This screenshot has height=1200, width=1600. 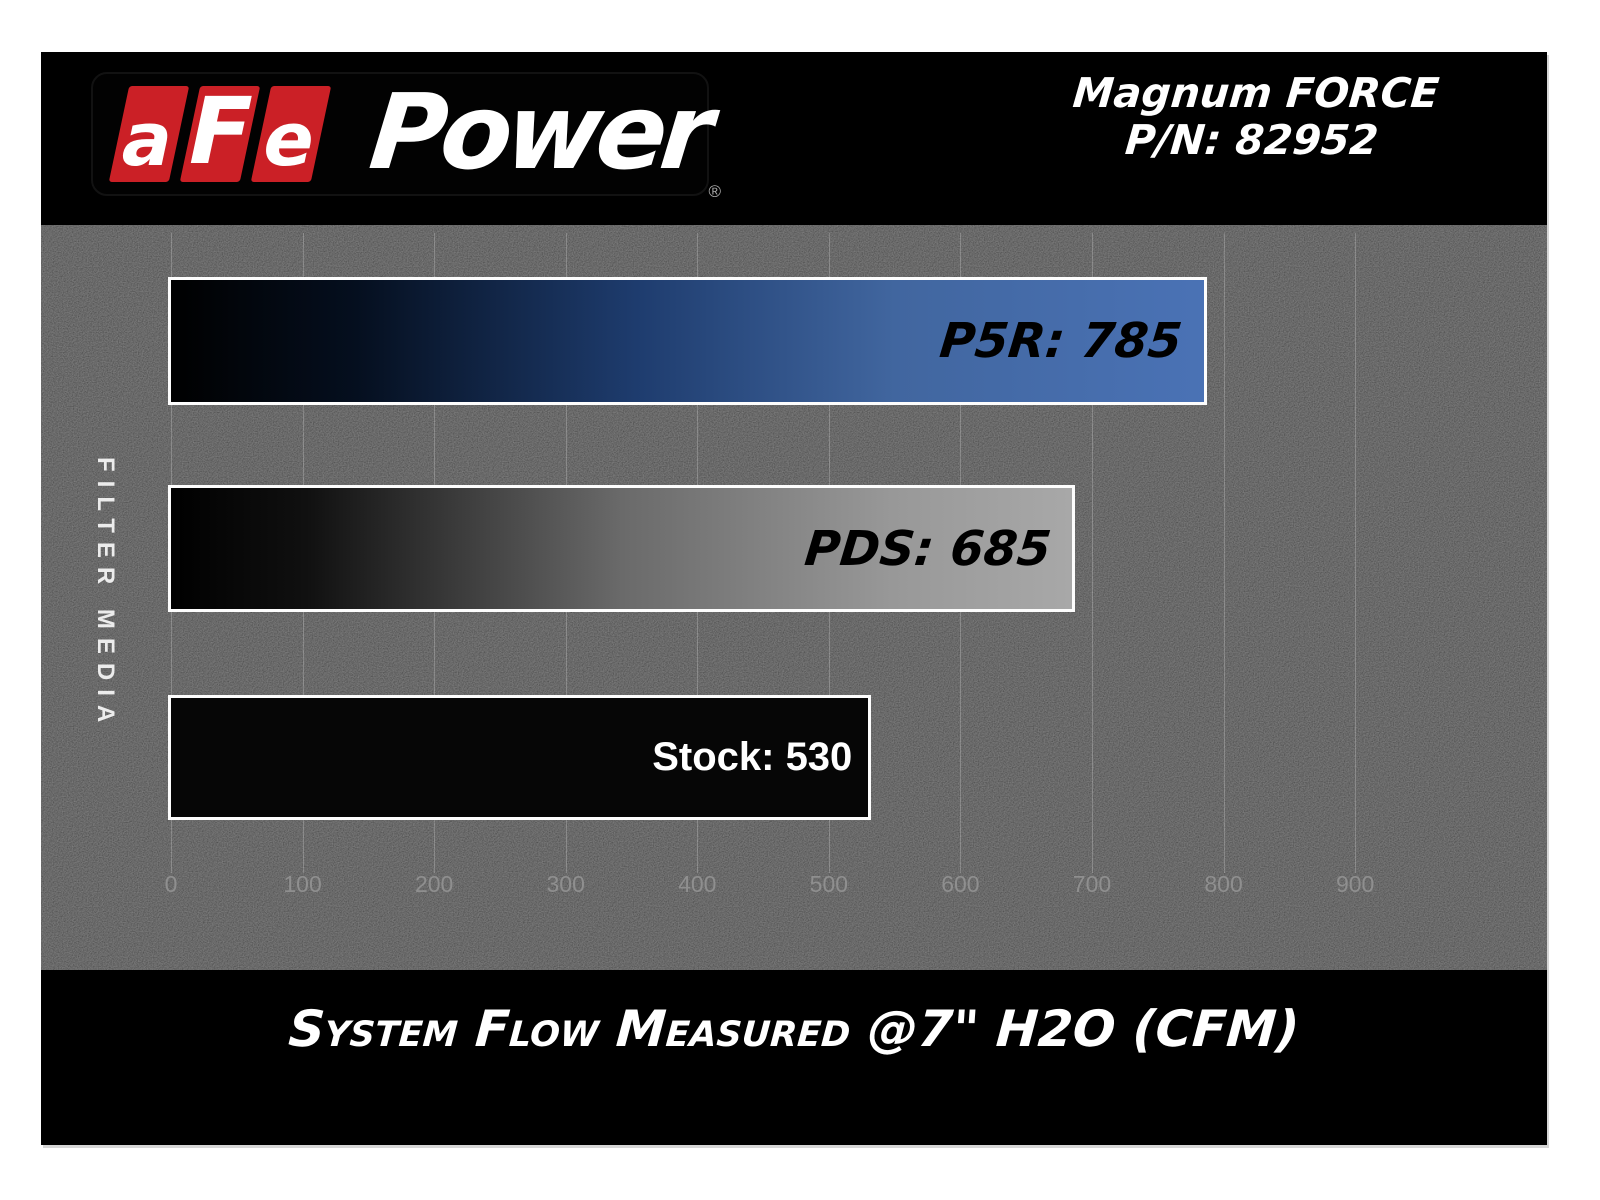 What do you see at coordinates (302, 884) in the screenshot?
I see `tick-label-100: 100` at bounding box center [302, 884].